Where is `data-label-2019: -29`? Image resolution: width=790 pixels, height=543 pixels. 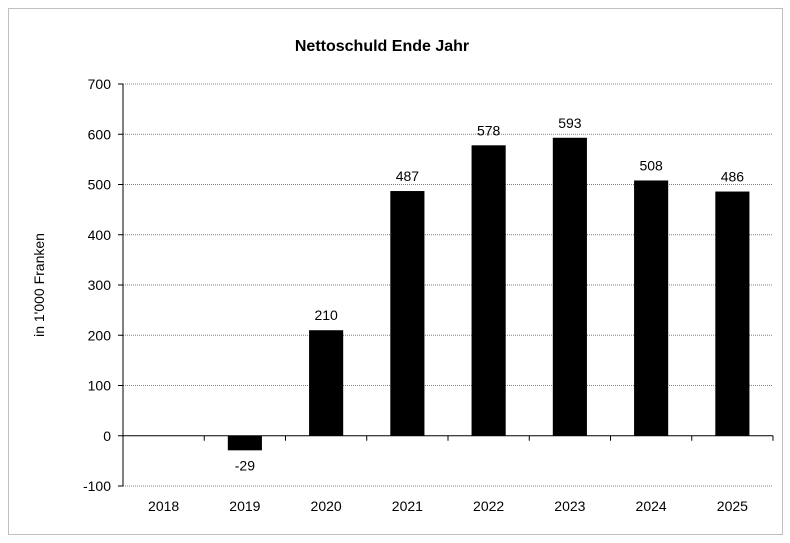
data-label-2019: -29 is located at coordinates (245, 465).